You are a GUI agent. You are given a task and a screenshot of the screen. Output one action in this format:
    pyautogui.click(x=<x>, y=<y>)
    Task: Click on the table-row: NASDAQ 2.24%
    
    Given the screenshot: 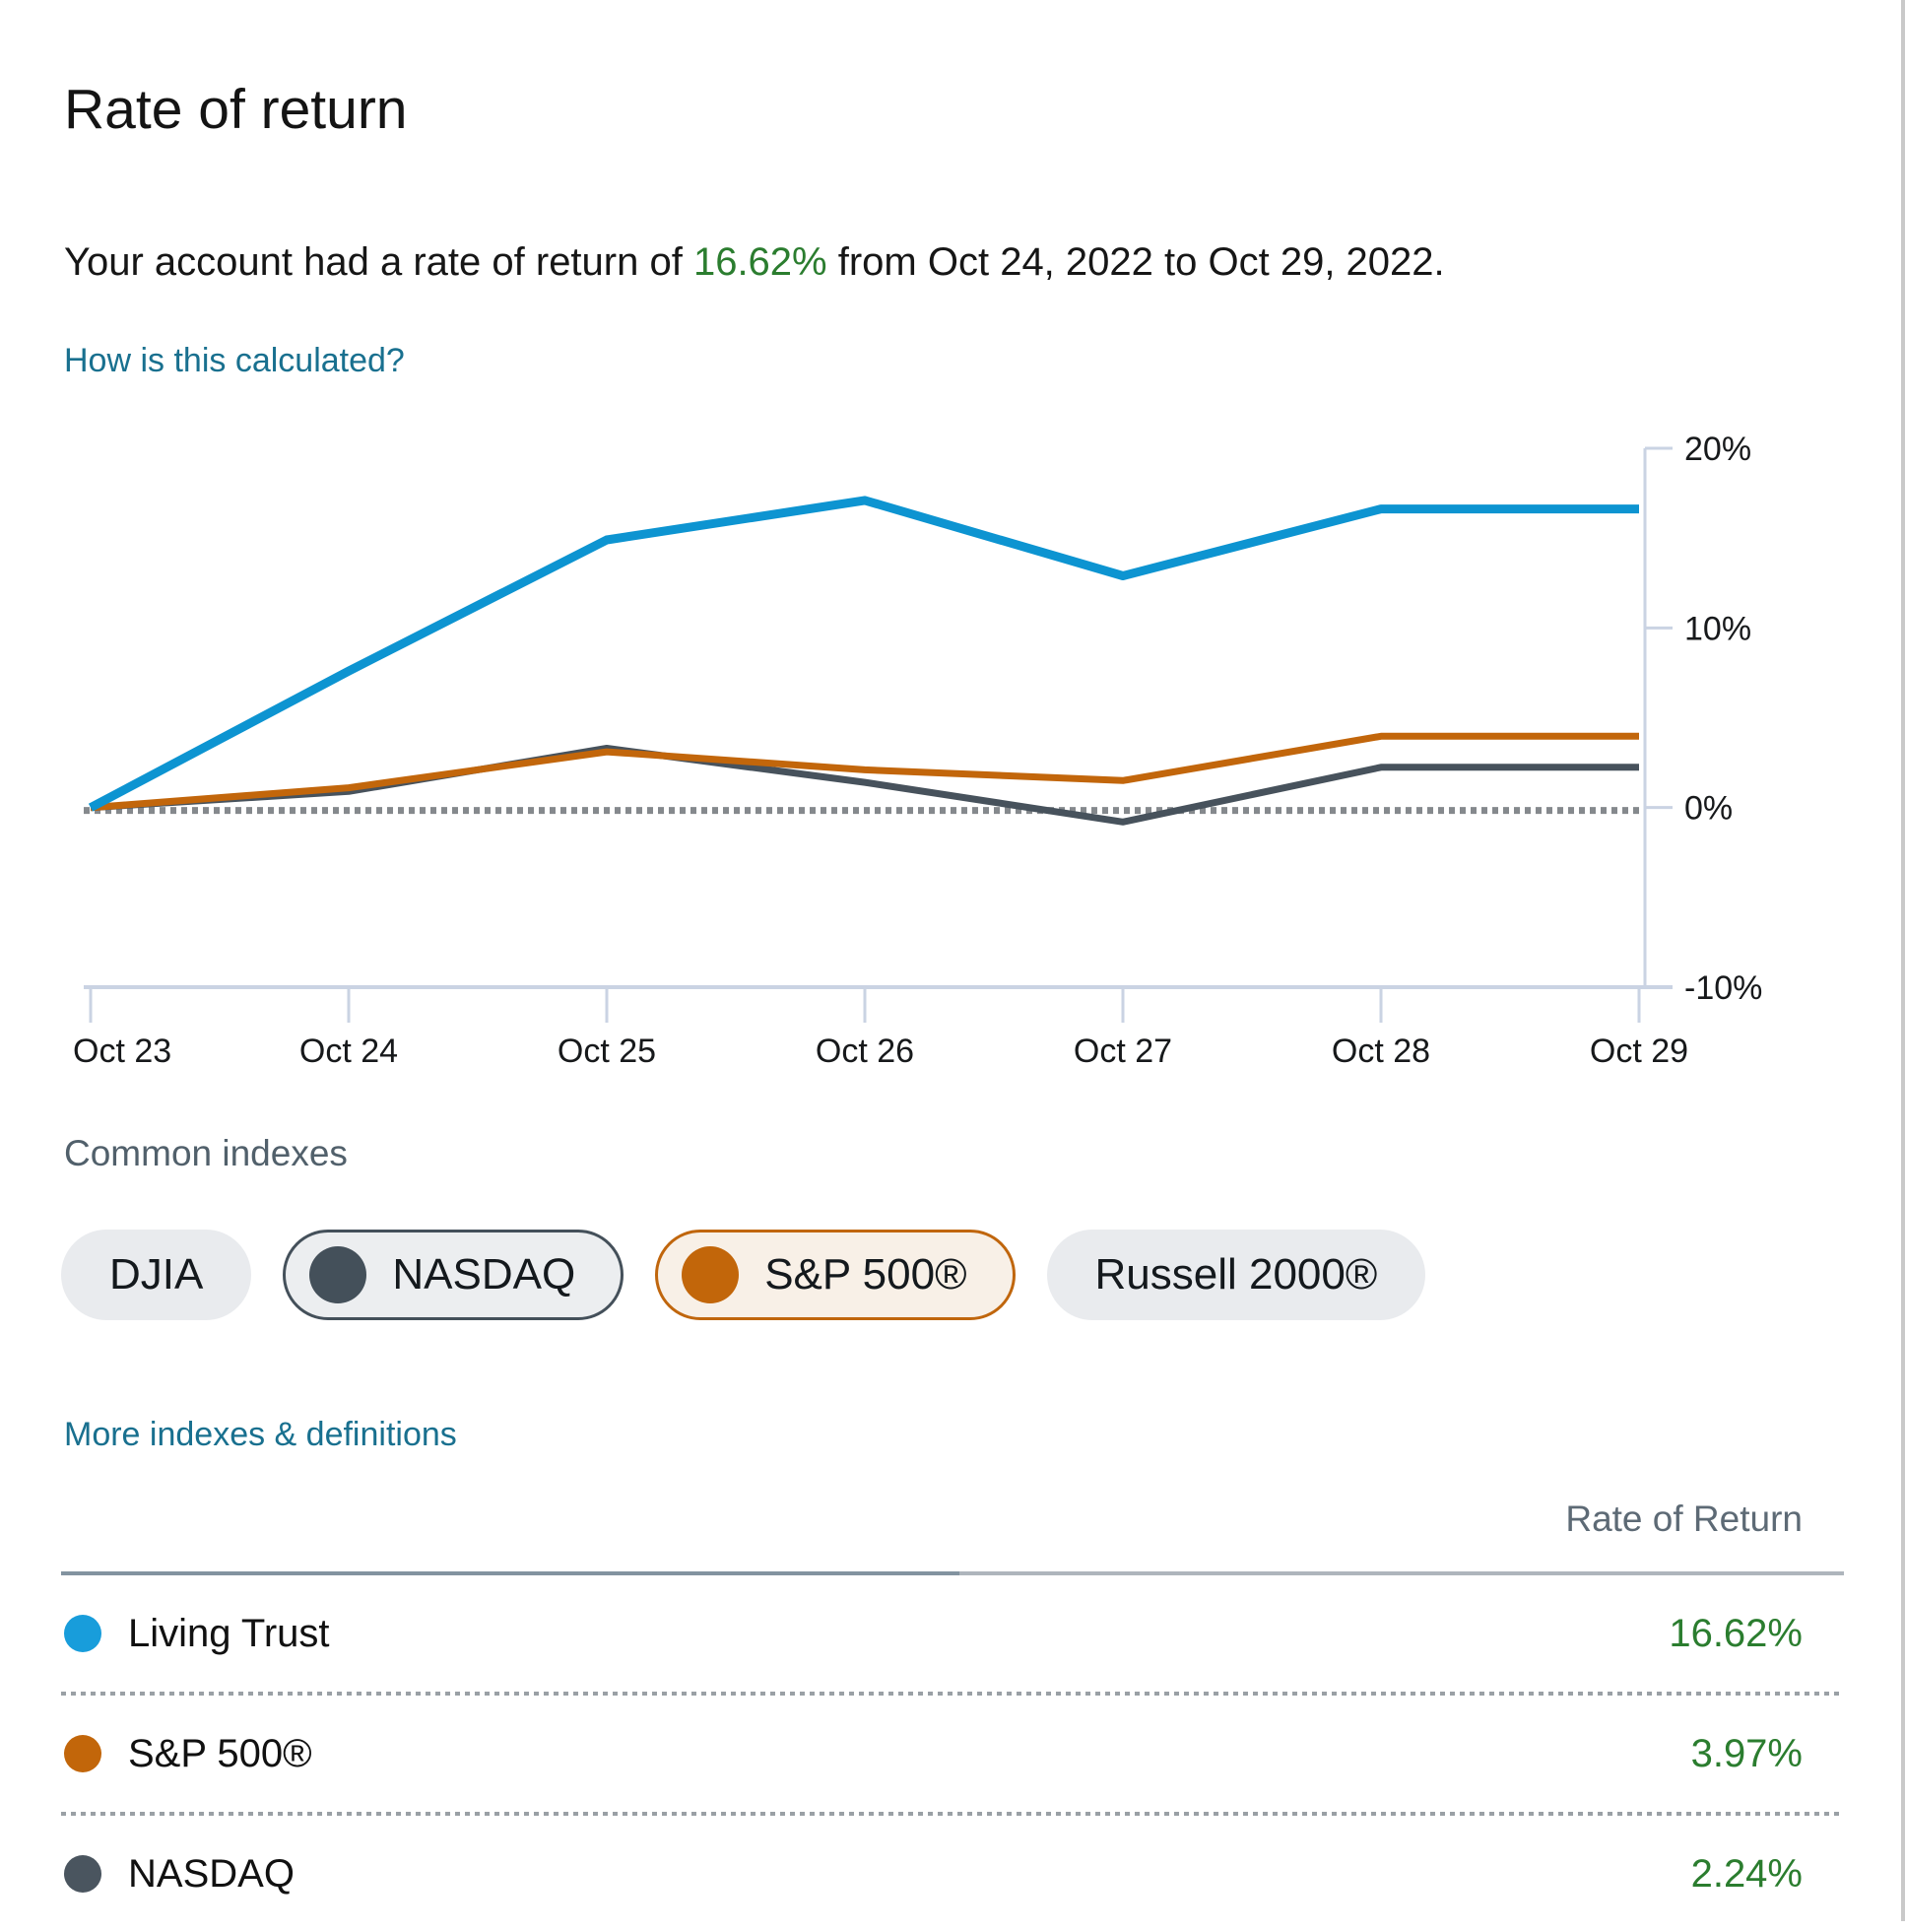 What is the action you would take?
    pyautogui.click(x=952, y=1874)
    